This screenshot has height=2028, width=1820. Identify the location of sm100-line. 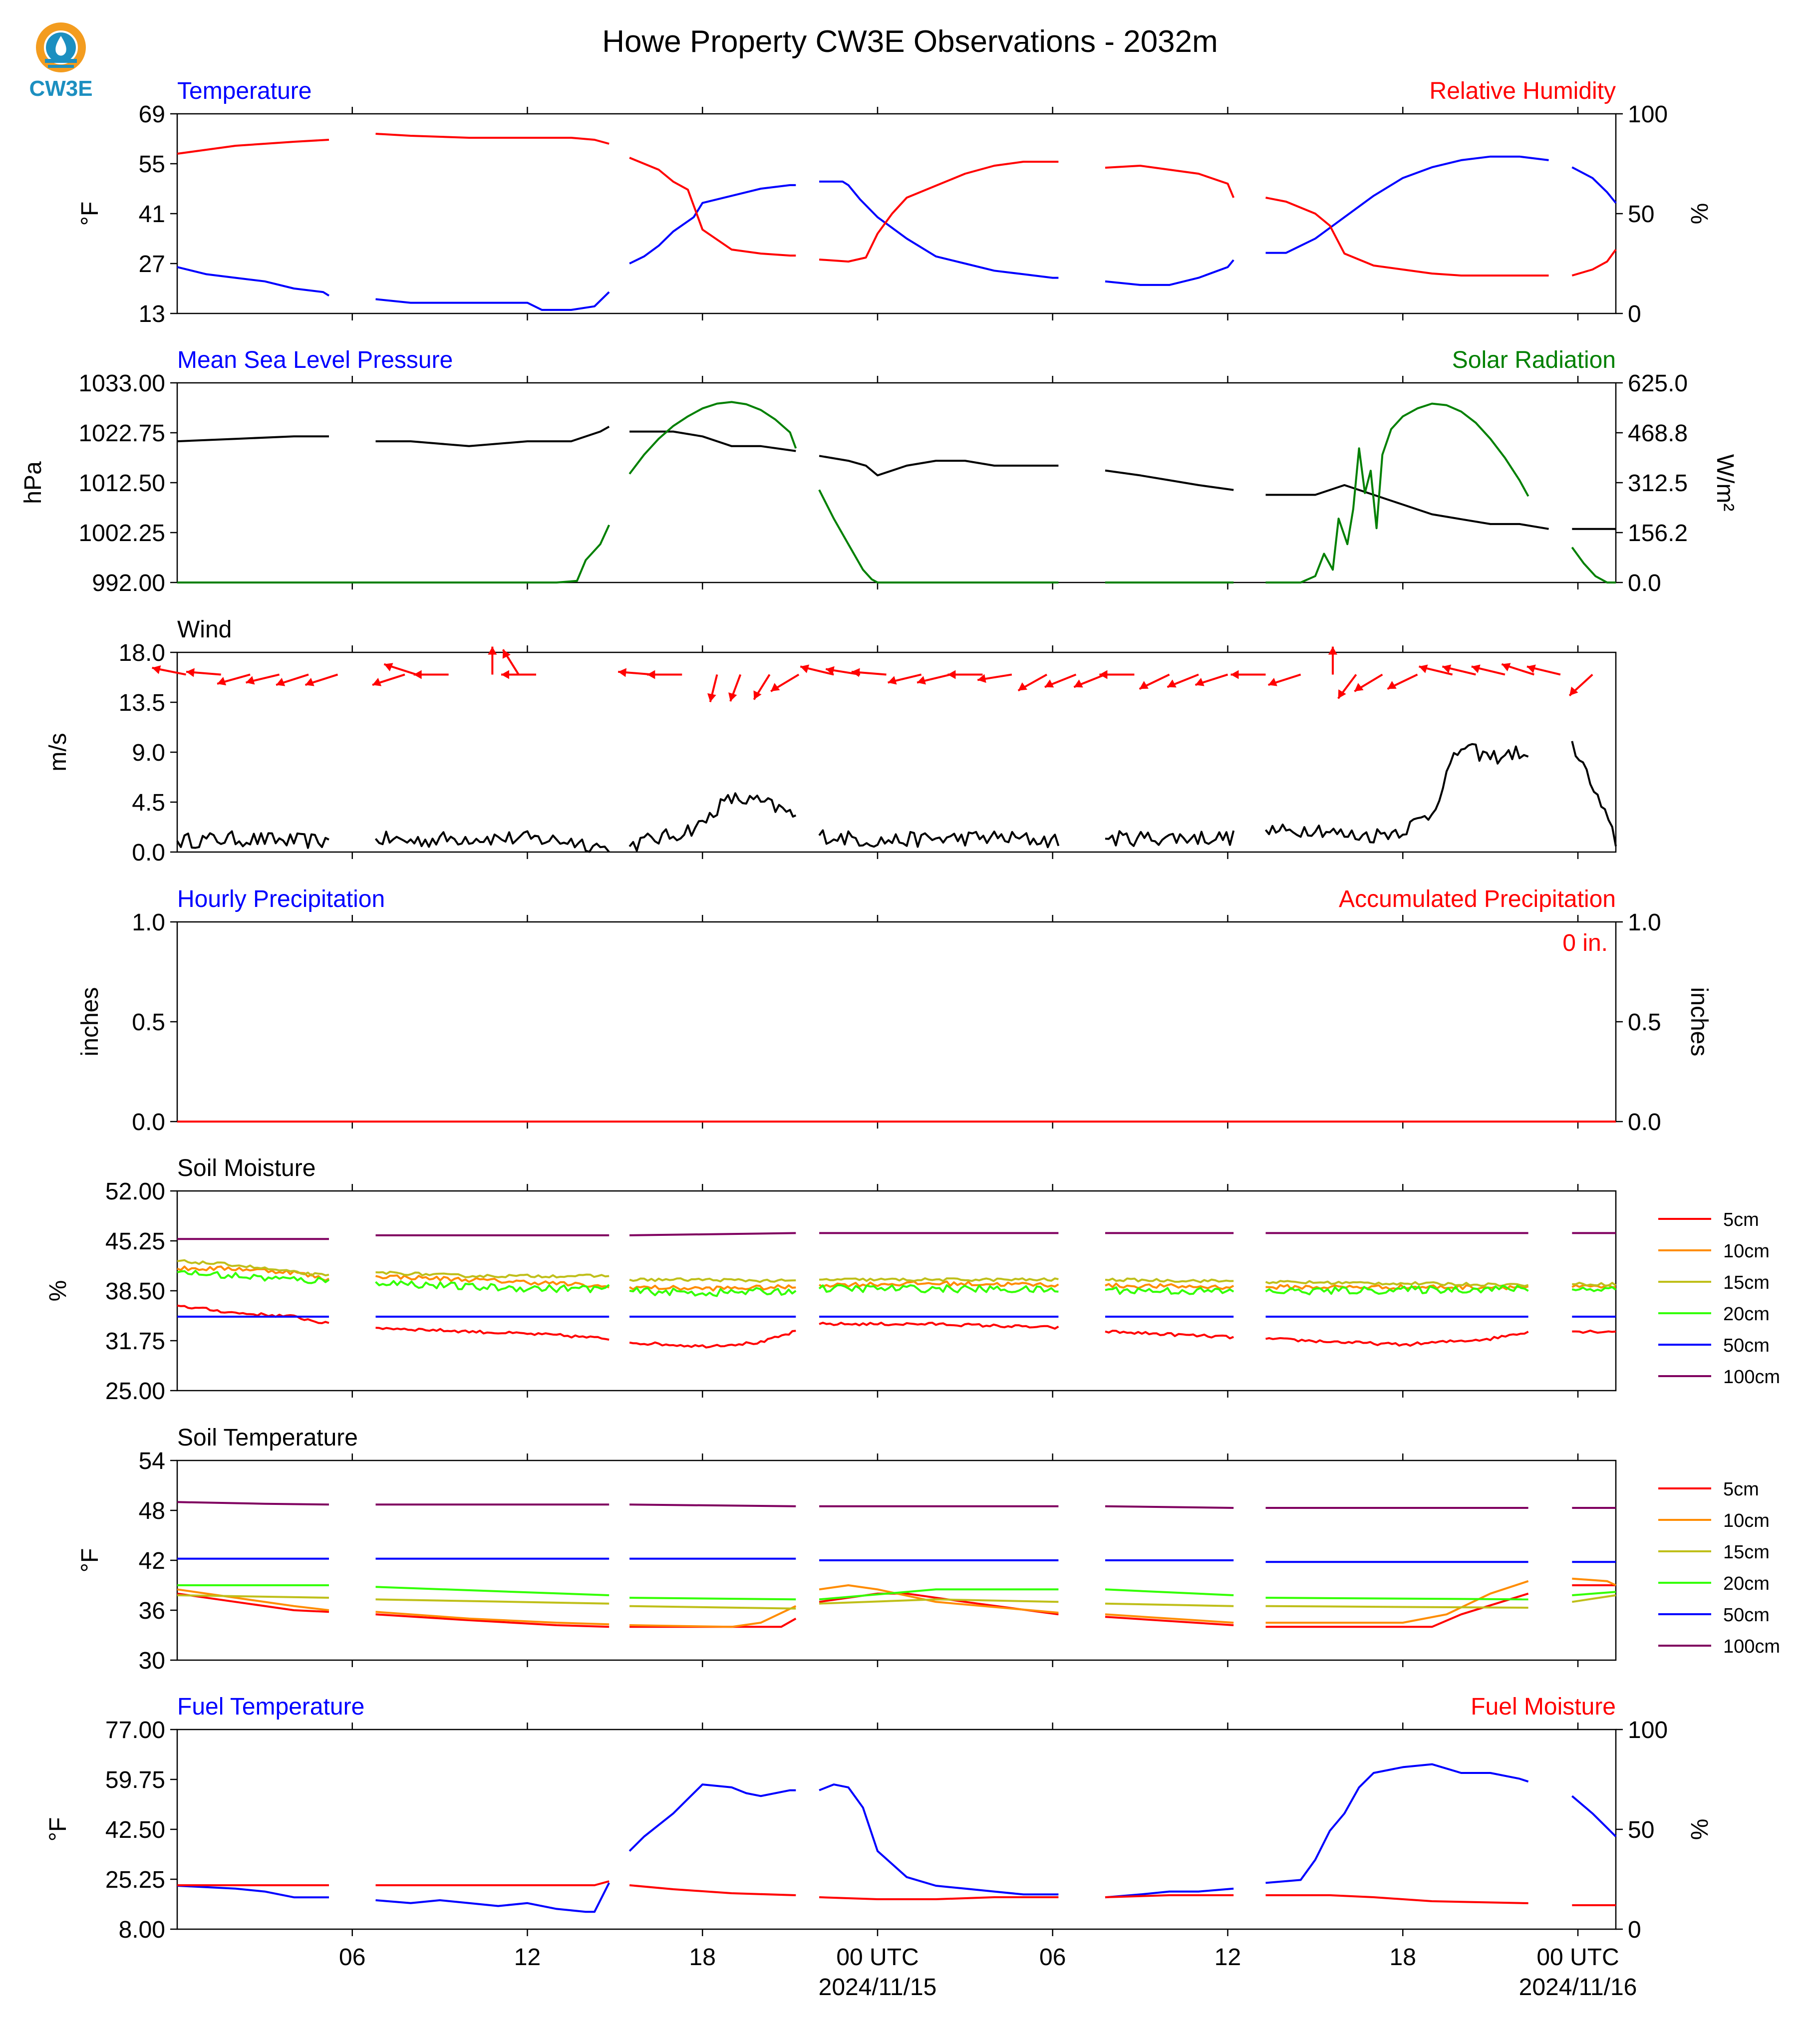
(712, 1234).